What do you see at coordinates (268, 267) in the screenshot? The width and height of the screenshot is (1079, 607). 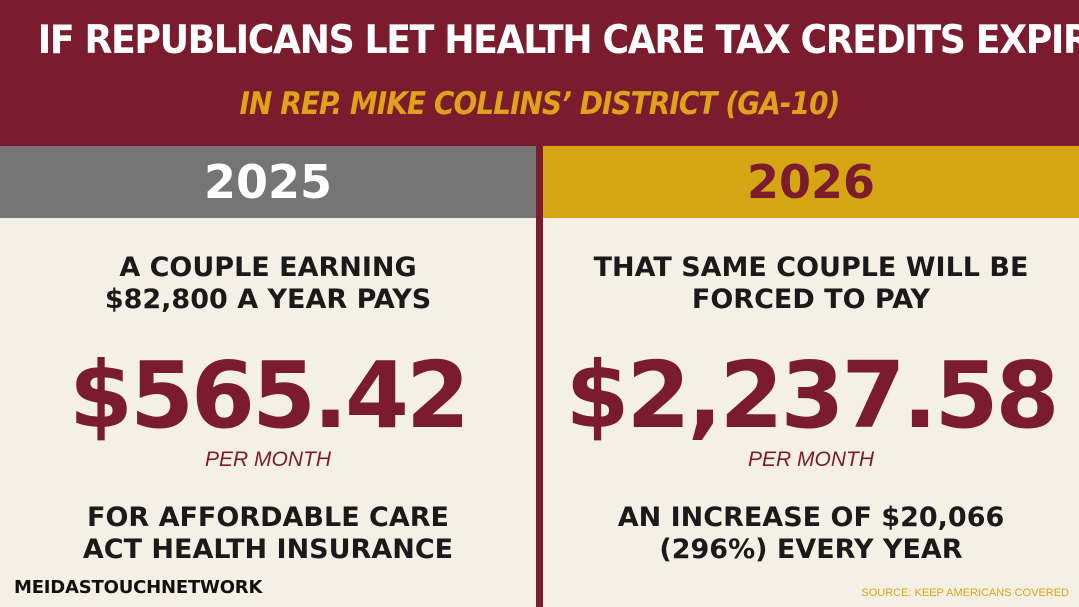 I see `lead-line-1: A COUPLE EARNING` at bounding box center [268, 267].